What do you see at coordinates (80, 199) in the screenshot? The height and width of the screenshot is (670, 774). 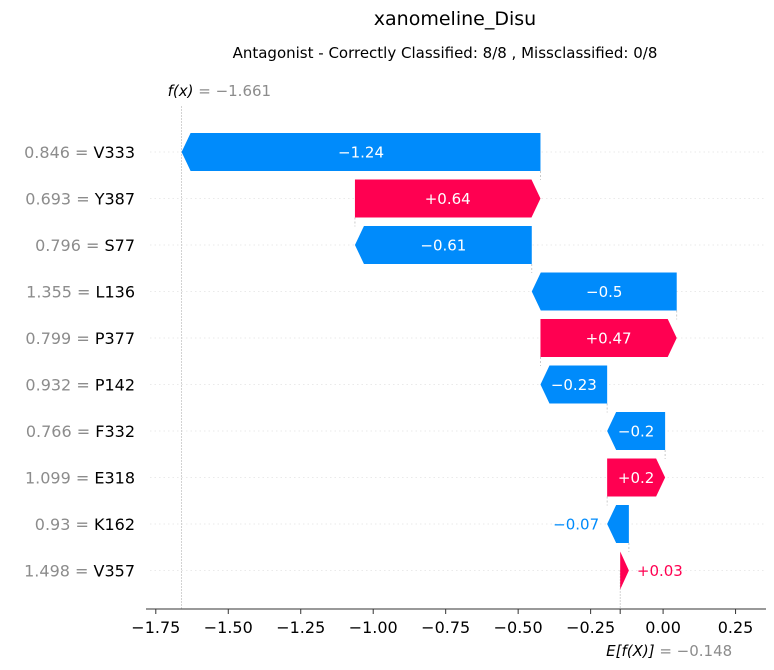 I see `feature-label: 0.693 = Y387` at bounding box center [80, 199].